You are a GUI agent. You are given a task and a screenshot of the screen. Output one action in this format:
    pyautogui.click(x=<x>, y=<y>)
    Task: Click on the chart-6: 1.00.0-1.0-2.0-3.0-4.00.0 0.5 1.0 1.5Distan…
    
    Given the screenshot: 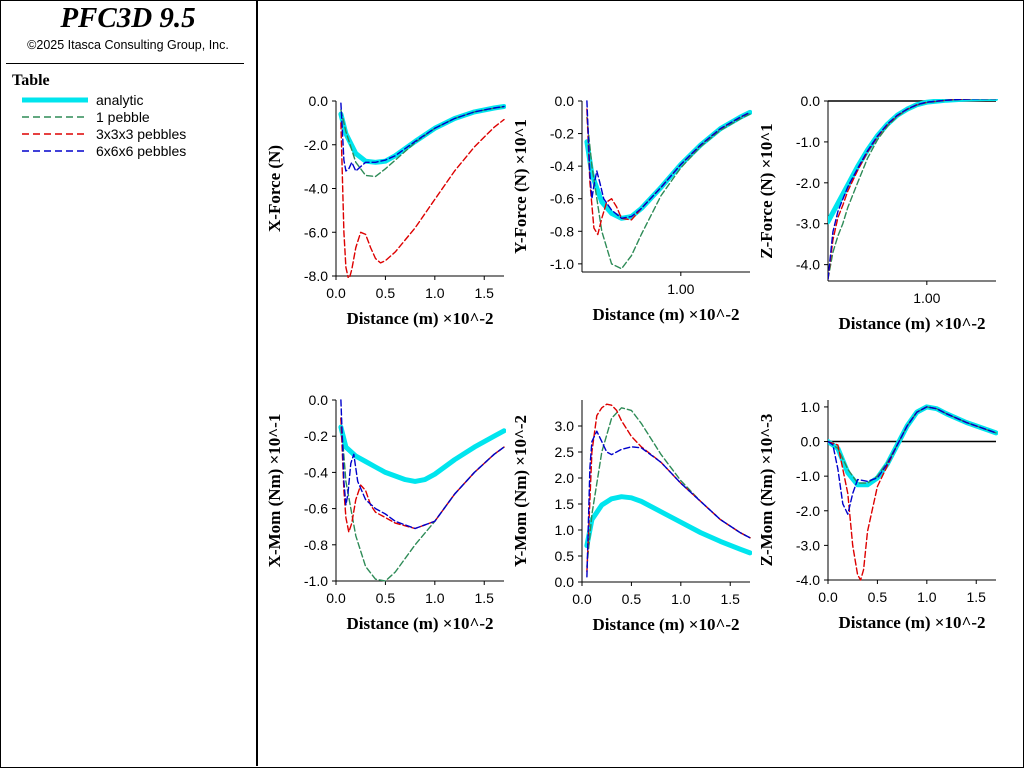 What is the action you would take?
    pyautogui.click(x=877, y=515)
    